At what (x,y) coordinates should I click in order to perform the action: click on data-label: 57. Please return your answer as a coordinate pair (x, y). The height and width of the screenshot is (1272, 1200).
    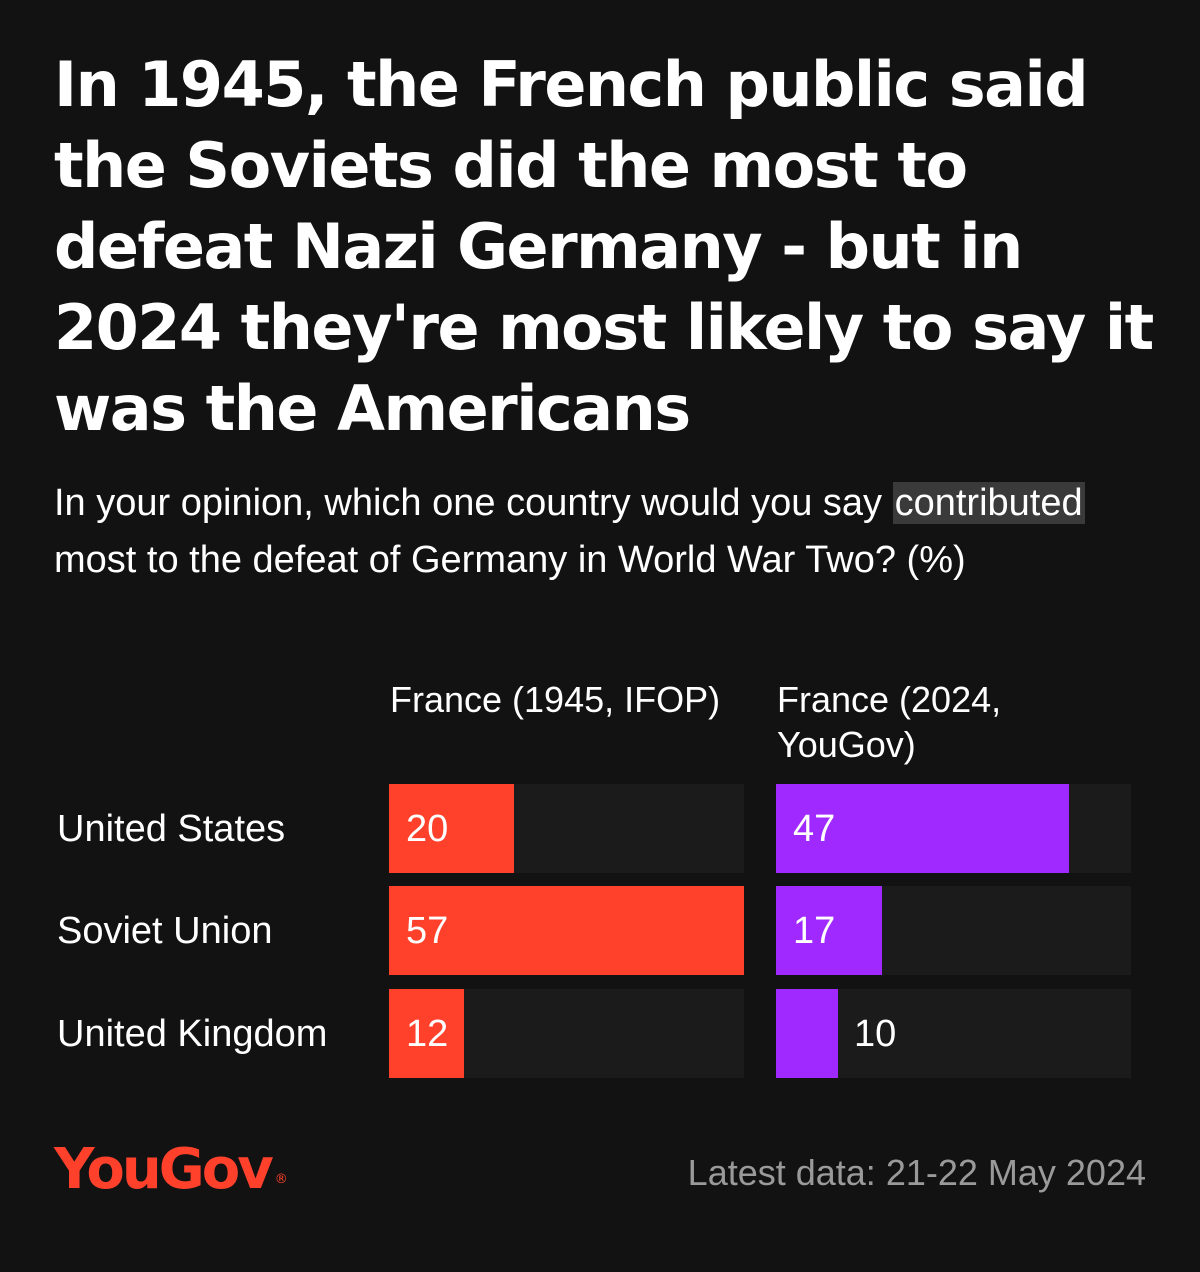
    Looking at the image, I should click on (427, 930).